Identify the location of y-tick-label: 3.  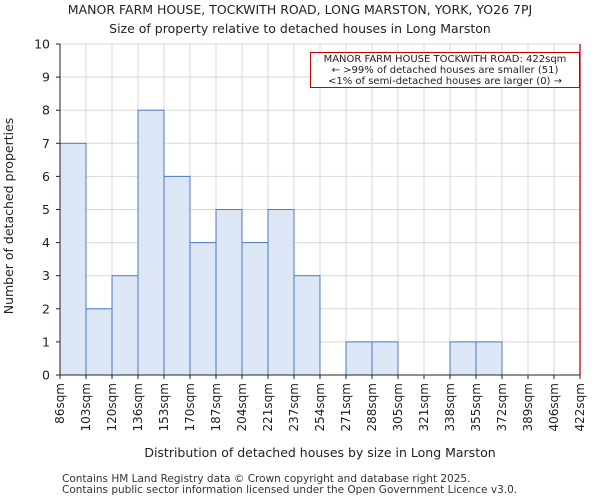
(46, 275).